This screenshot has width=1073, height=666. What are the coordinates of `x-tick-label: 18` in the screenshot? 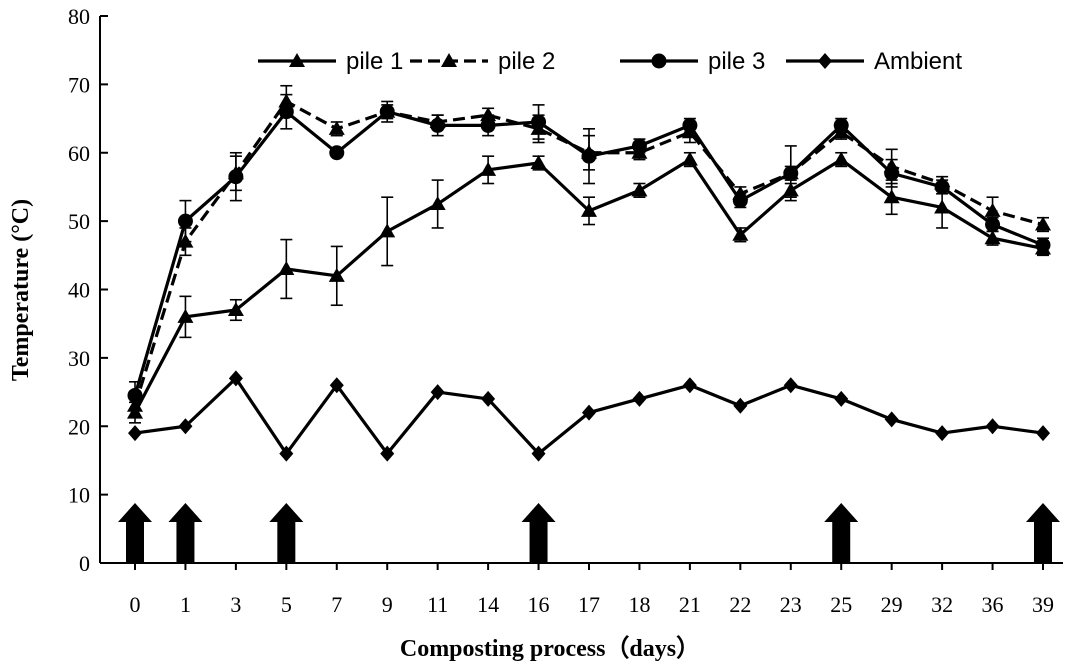 It's located at (639, 604).